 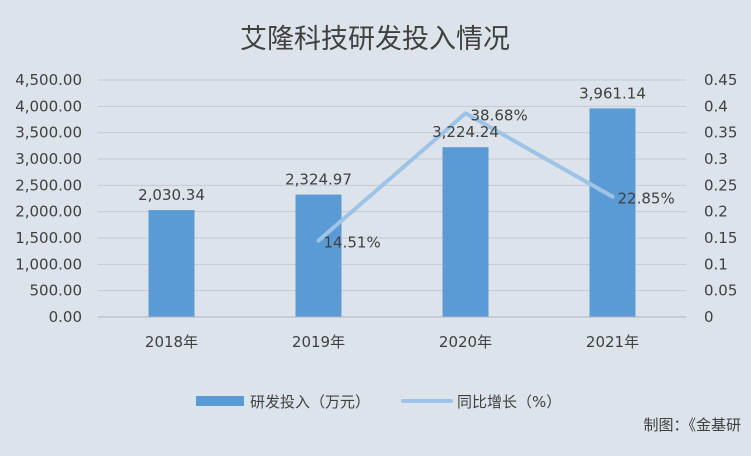 I want to click on x-tick-label: 2018年, so click(x=171, y=342).